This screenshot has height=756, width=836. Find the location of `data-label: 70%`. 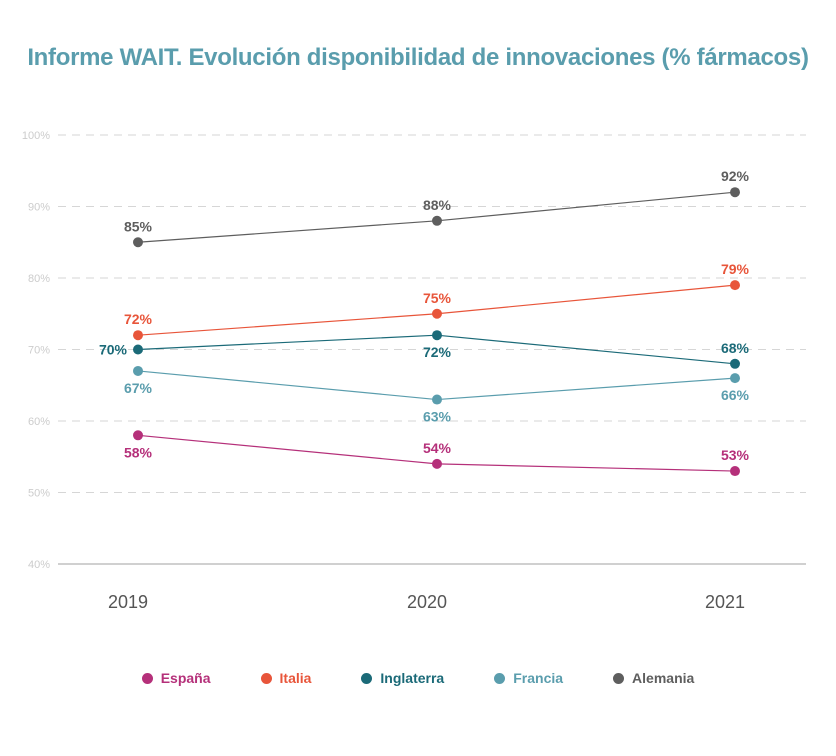

data-label: 70% is located at coordinates (113, 350).